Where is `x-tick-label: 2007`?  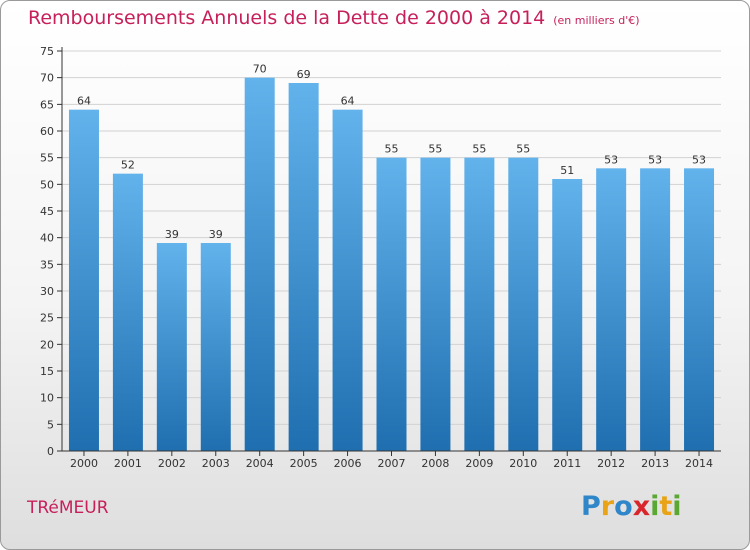 x-tick-label: 2007 is located at coordinates (392, 463).